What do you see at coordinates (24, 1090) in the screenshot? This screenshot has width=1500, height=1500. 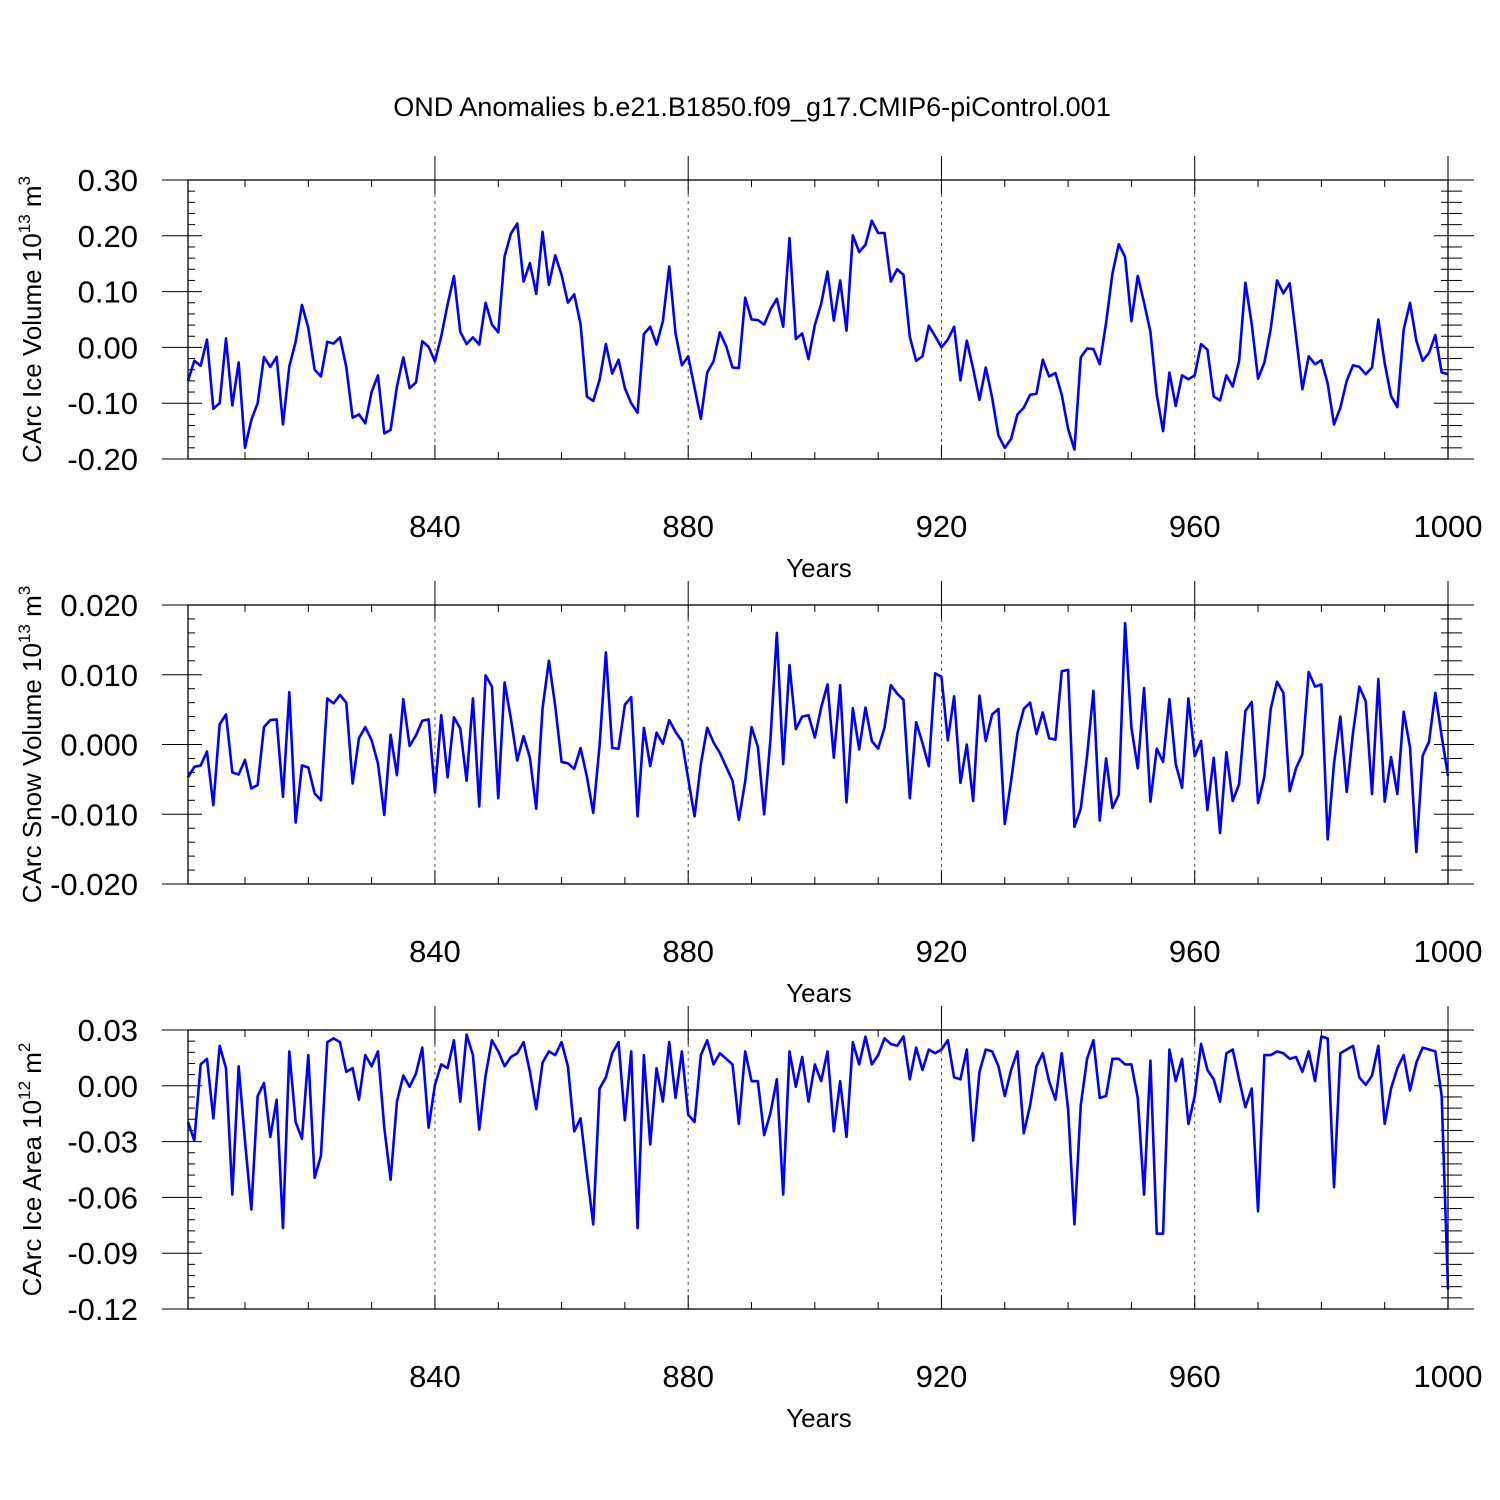 I see `y-axis-label-exponent: 12` at bounding box center [24, 1090].